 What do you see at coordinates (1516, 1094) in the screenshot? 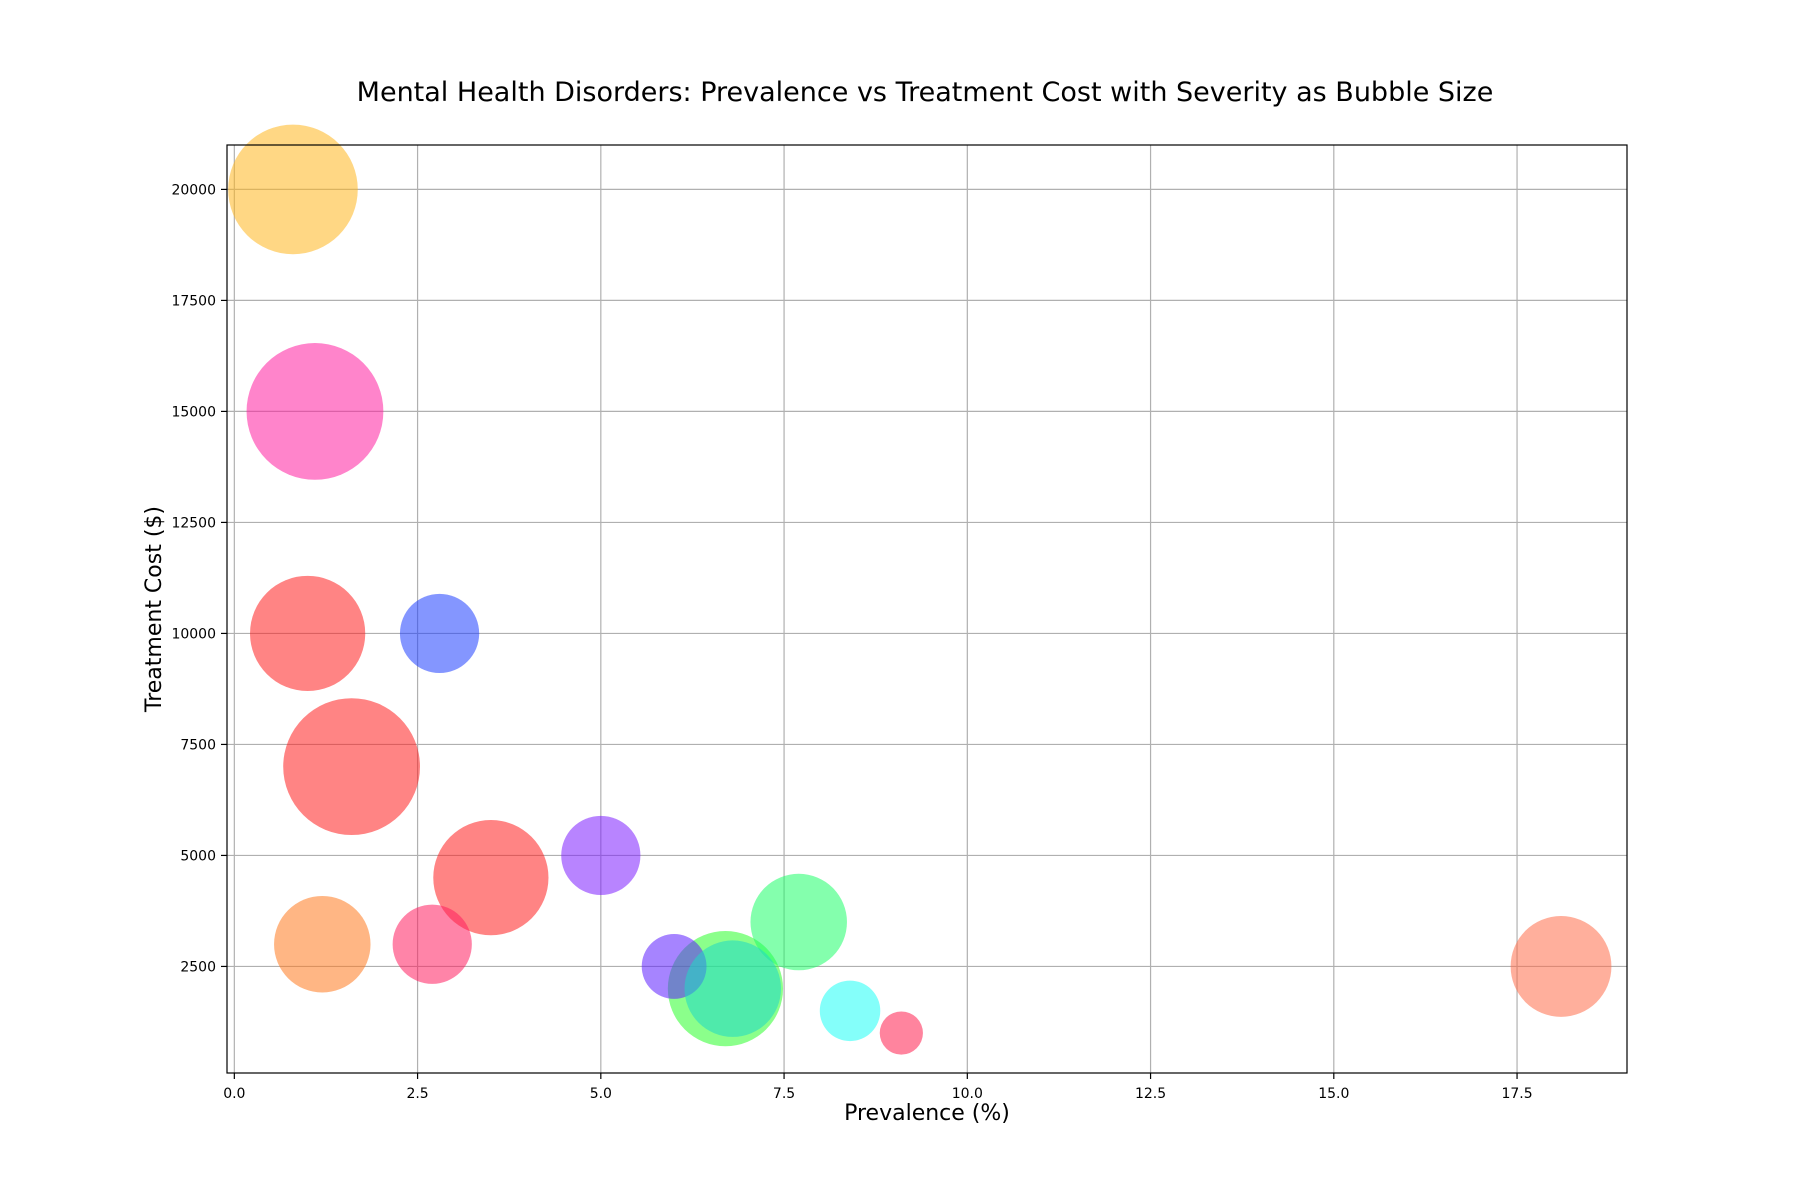
I see `x-tick-label: 17.5` at bounding box center [1516, 1094].